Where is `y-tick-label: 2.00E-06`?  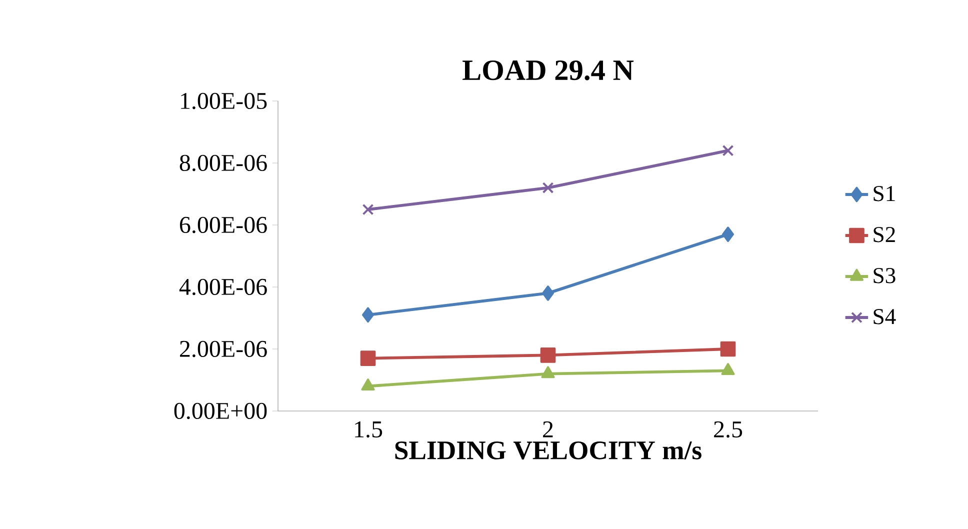 y-tick-label: 2.00E-06 is located at coordinates (223, 349).